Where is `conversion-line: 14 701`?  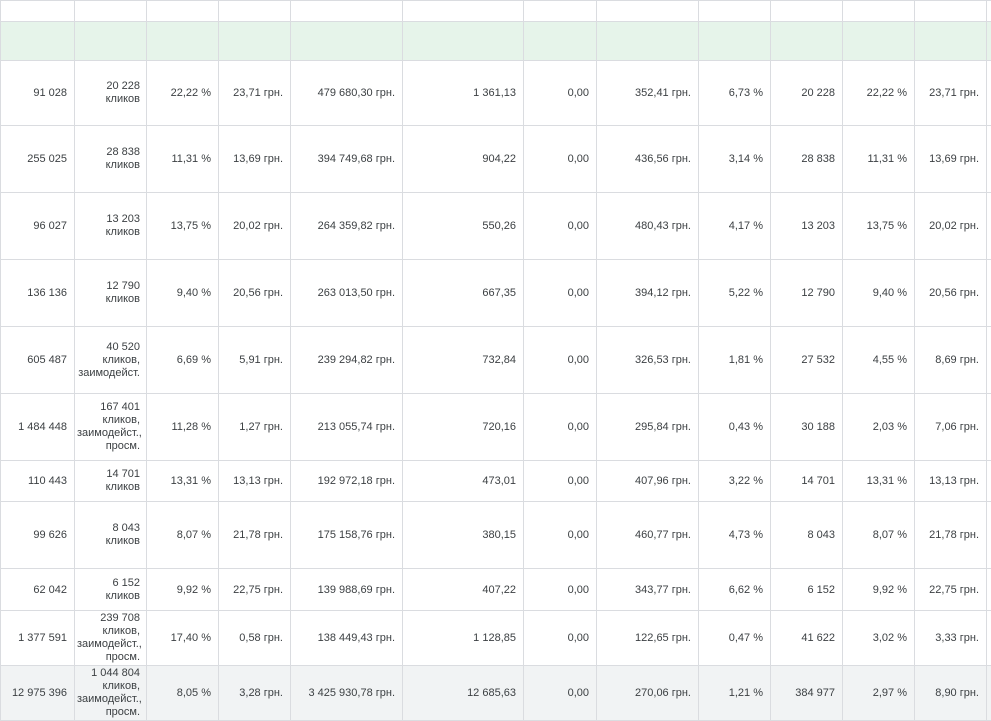 conversion-line: 14 701 is located at coordinates (108, 474).